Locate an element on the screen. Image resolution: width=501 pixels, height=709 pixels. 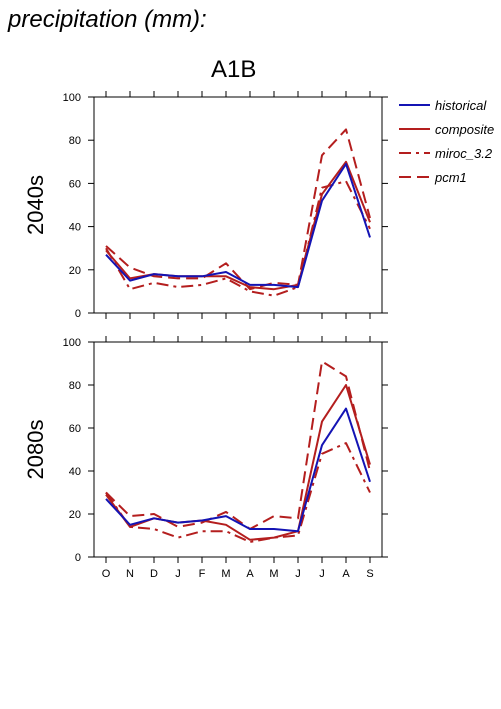
panel-ylabel: 2080s is located at coordinates (35, 450).